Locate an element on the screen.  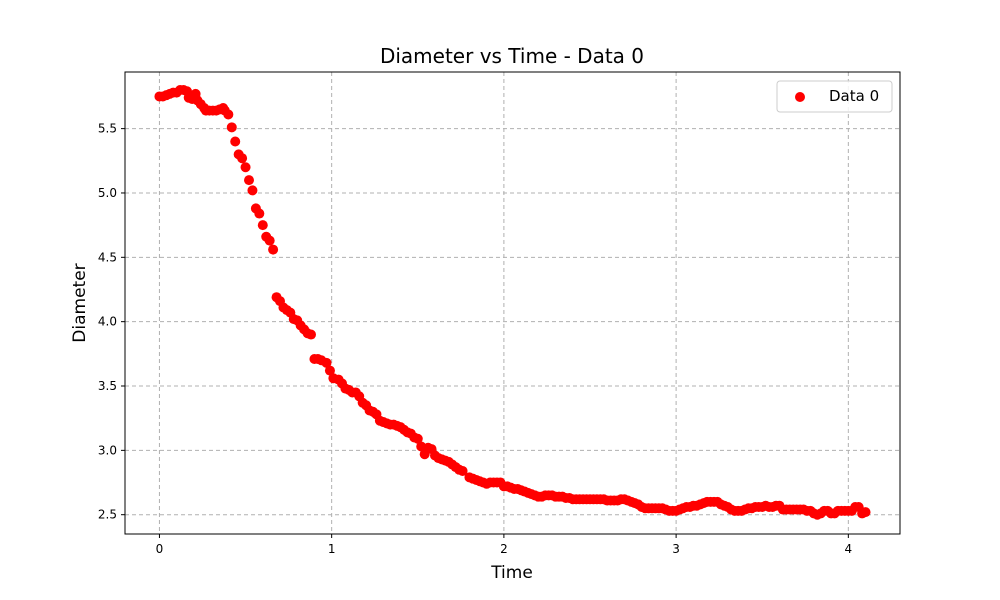
y-tick-label: 4.0 is located at coordinates (107, 322).